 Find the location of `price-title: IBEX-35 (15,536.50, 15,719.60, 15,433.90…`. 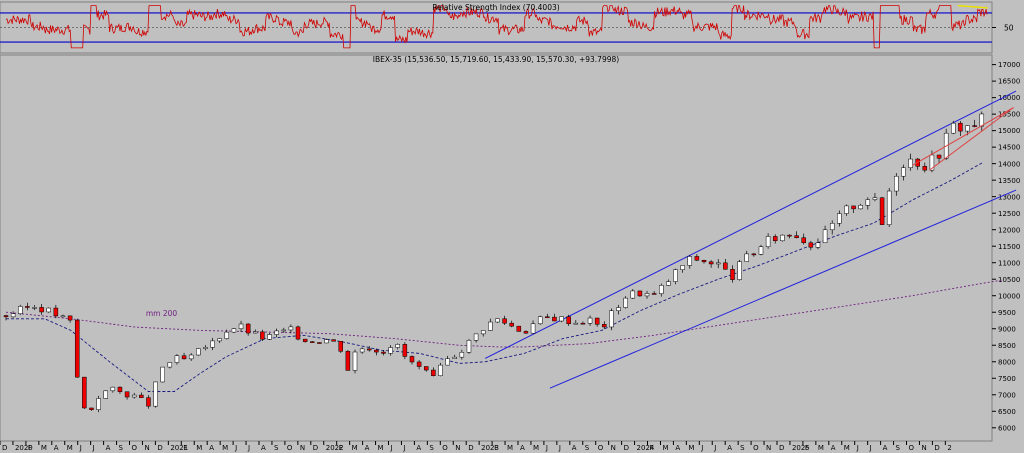

price-title: IBEX-35 (15,536.50, 15,719.60, 15,433.90… is located at coordinates (496, 59).